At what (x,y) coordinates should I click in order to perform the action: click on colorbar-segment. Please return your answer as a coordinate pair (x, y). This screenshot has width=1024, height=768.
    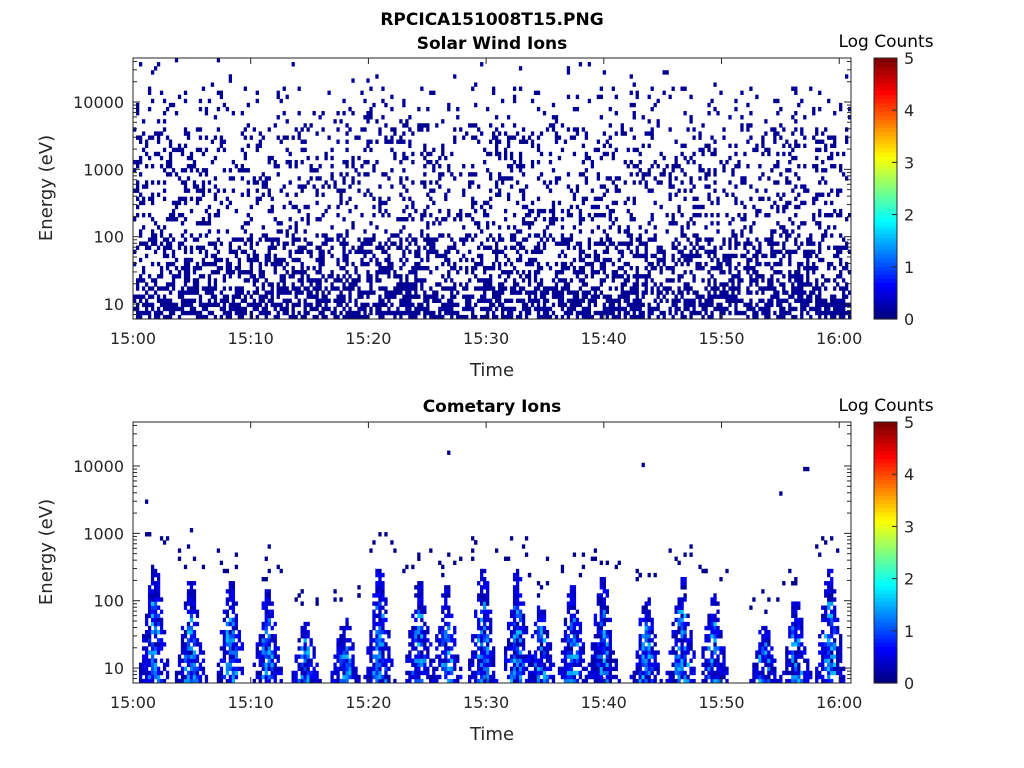
    Looking at the image, I should click on (885, 113).